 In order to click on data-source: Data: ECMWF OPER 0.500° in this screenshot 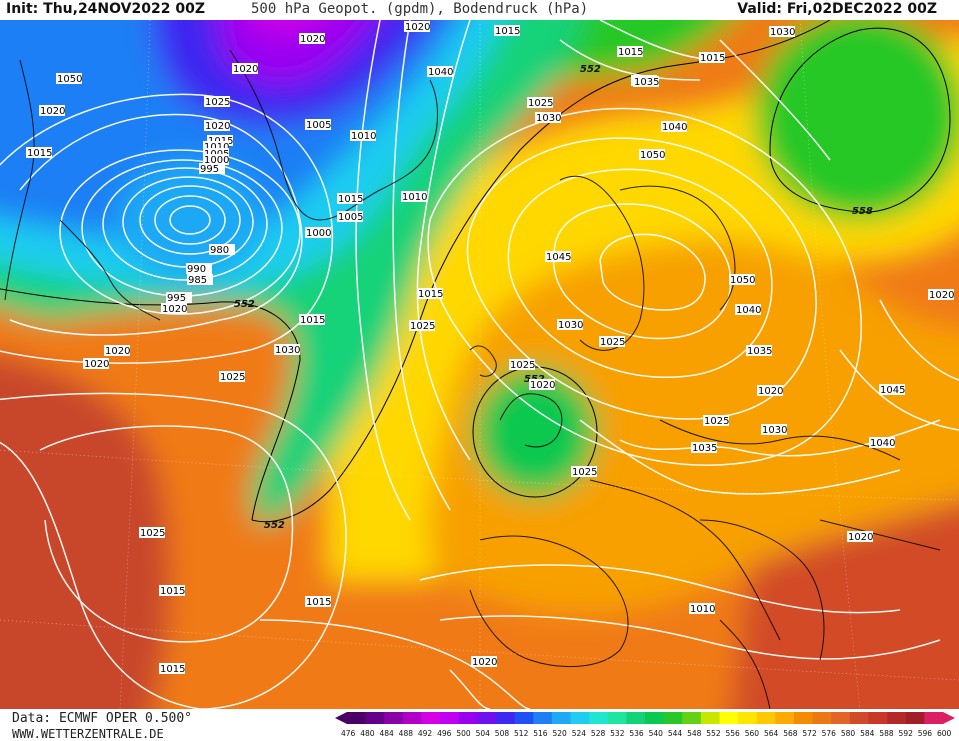, I will do `click(102, 718)`.